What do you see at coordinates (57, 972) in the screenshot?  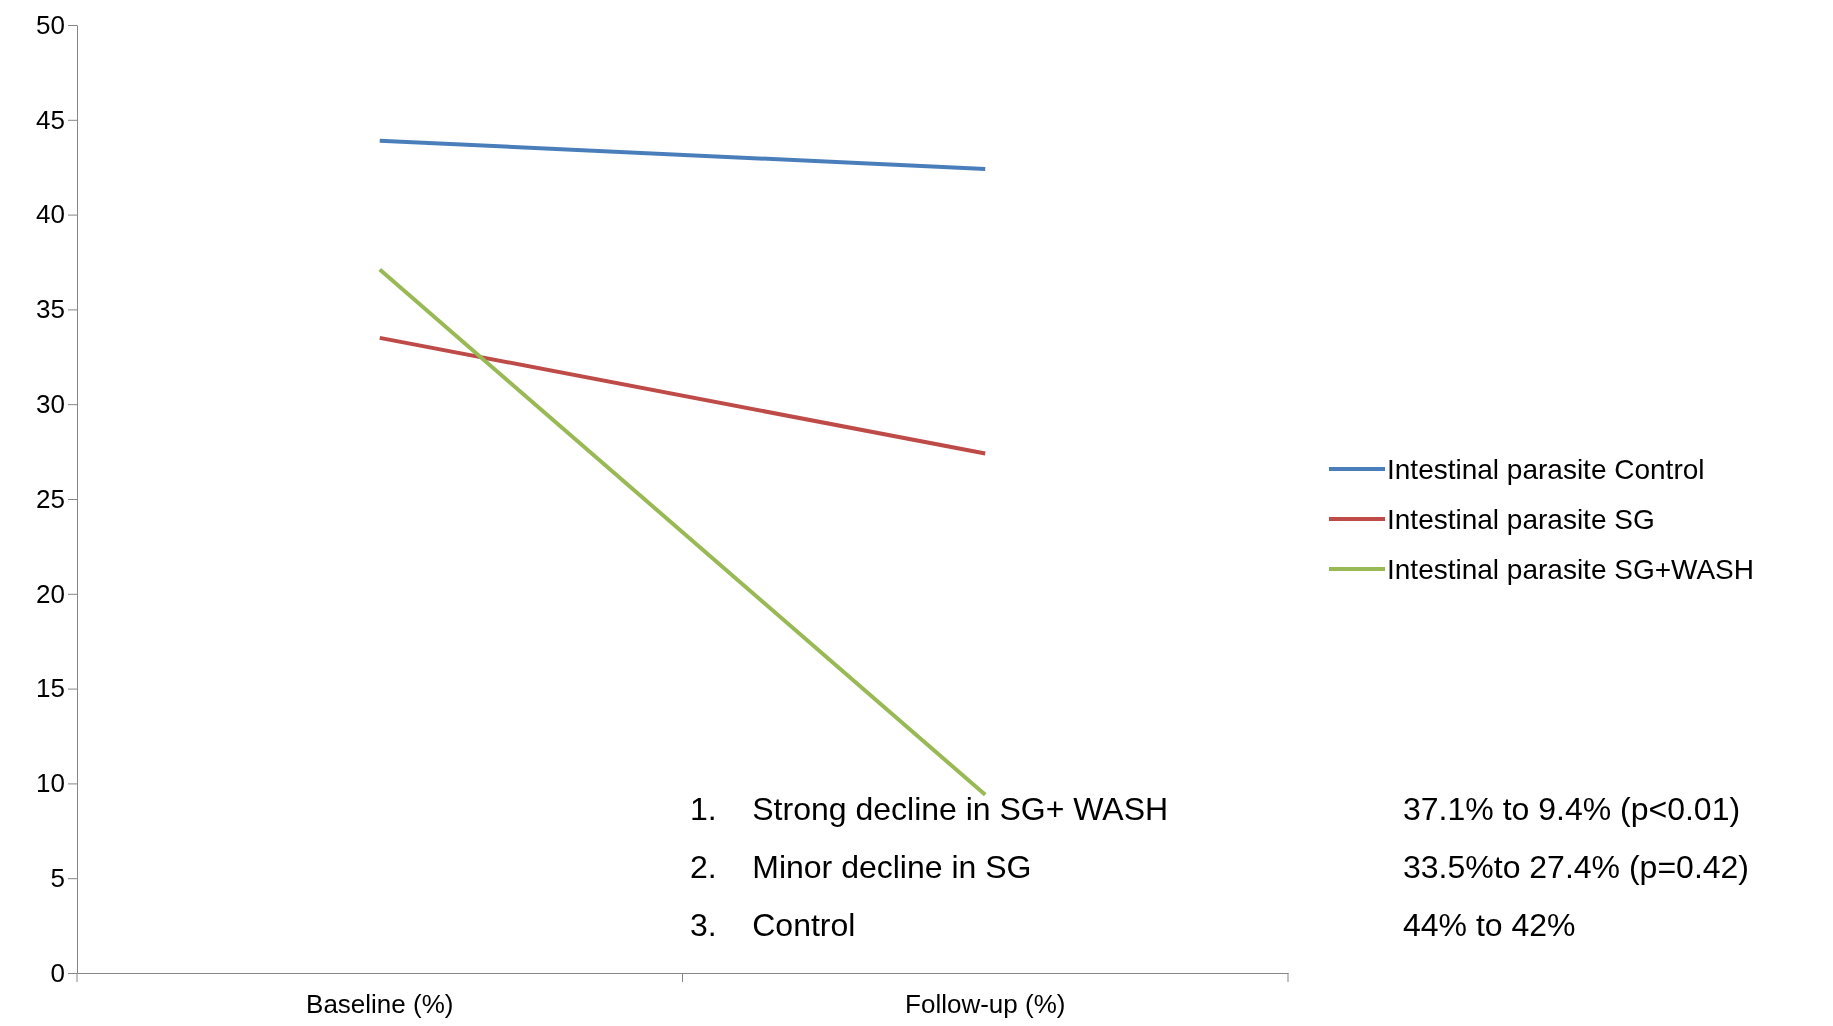 I see `y-tick-label: 0` at bounding box center [57, 972].